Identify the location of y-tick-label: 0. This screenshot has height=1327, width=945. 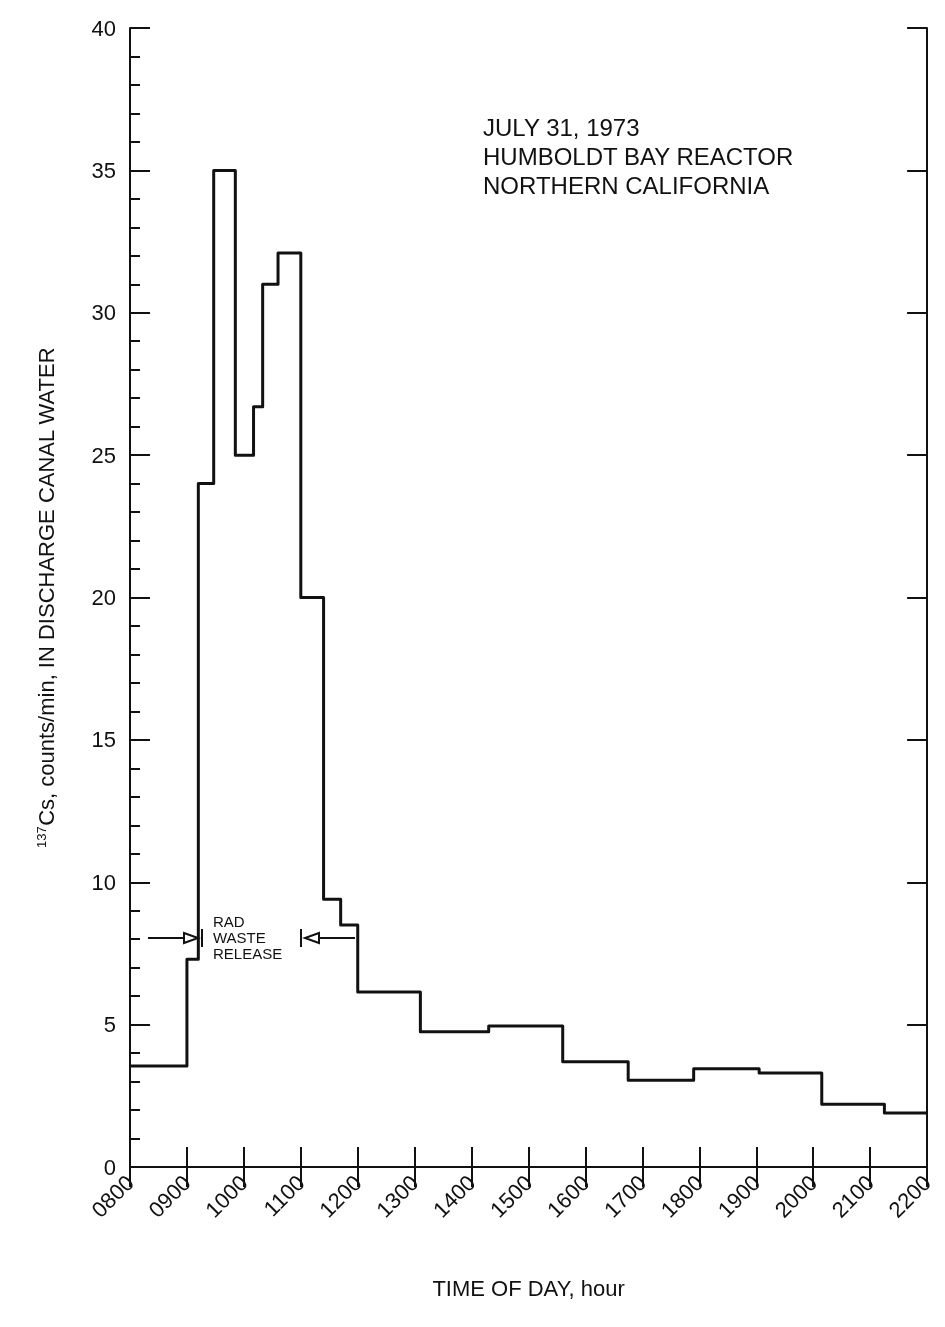
(109, 1167).